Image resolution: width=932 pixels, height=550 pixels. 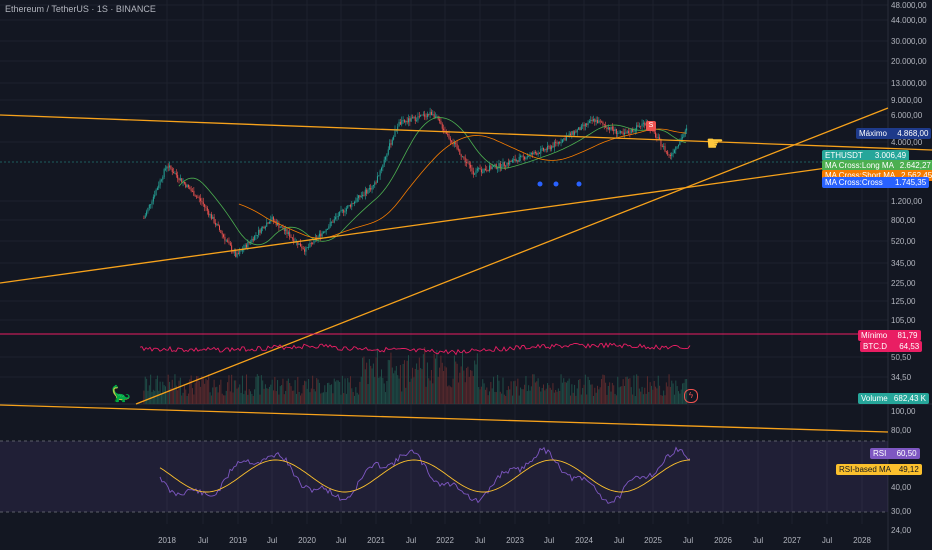 What do you see at coordinates (893, 398) in the screenshot?
I see `volume-tag: Volume 682,43 K` at bounding box center [893, 398].